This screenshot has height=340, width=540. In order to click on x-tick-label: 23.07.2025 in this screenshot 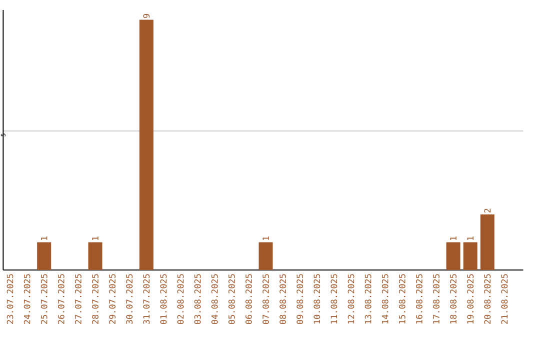, I will do `click(10, 299)`.